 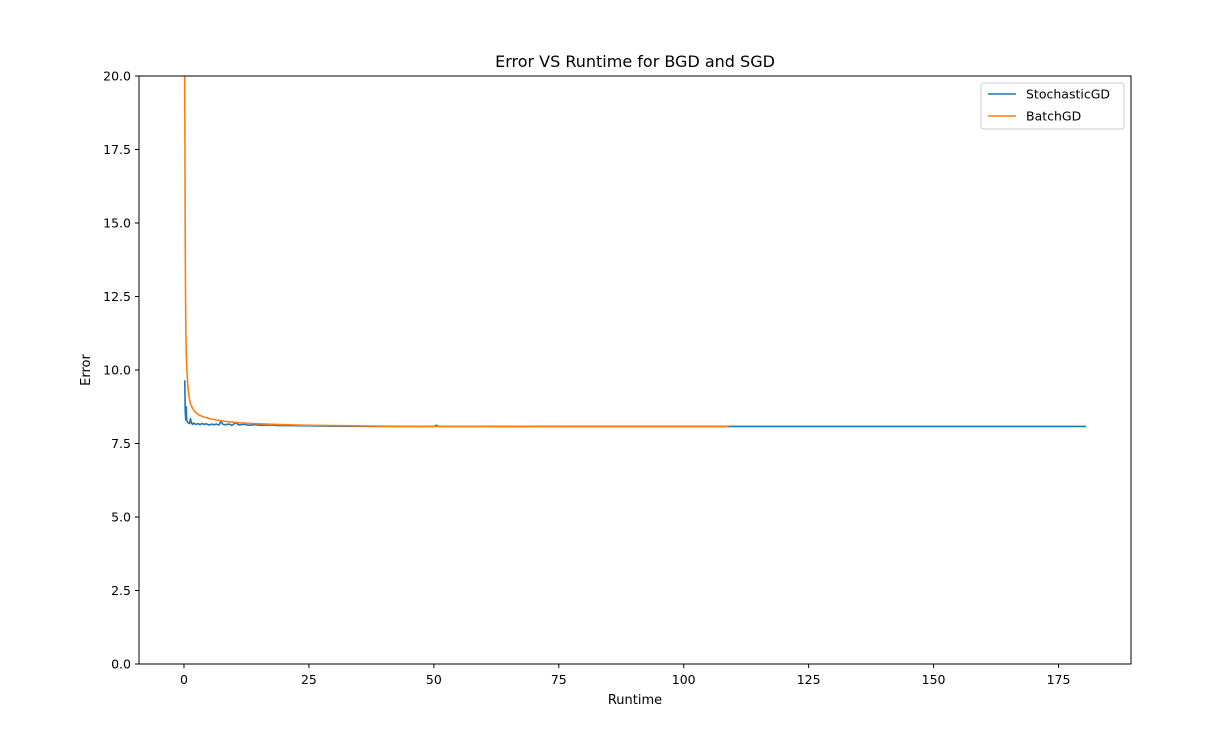 I want to click on y-tick-label: 12.5, so click(x=117, y=296).